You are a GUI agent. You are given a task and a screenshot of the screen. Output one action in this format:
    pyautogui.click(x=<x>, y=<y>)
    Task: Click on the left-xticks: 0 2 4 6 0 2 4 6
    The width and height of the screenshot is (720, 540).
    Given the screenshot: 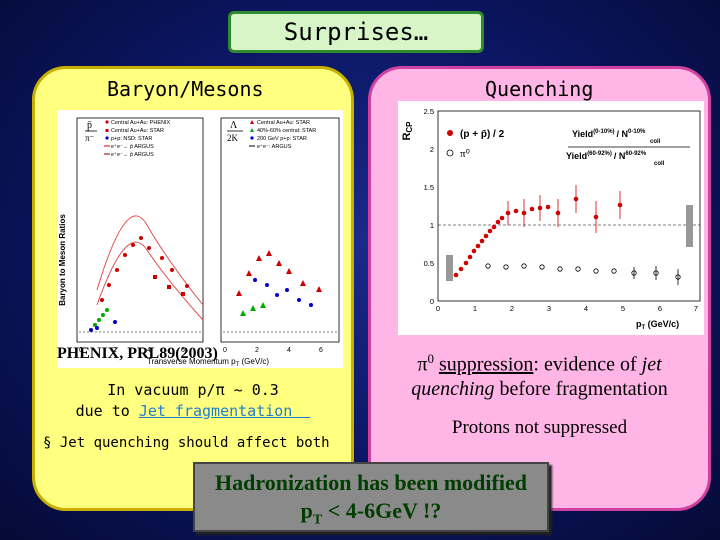 What is the action you would take?
    pyautogui.click(x=201, y=350)
    